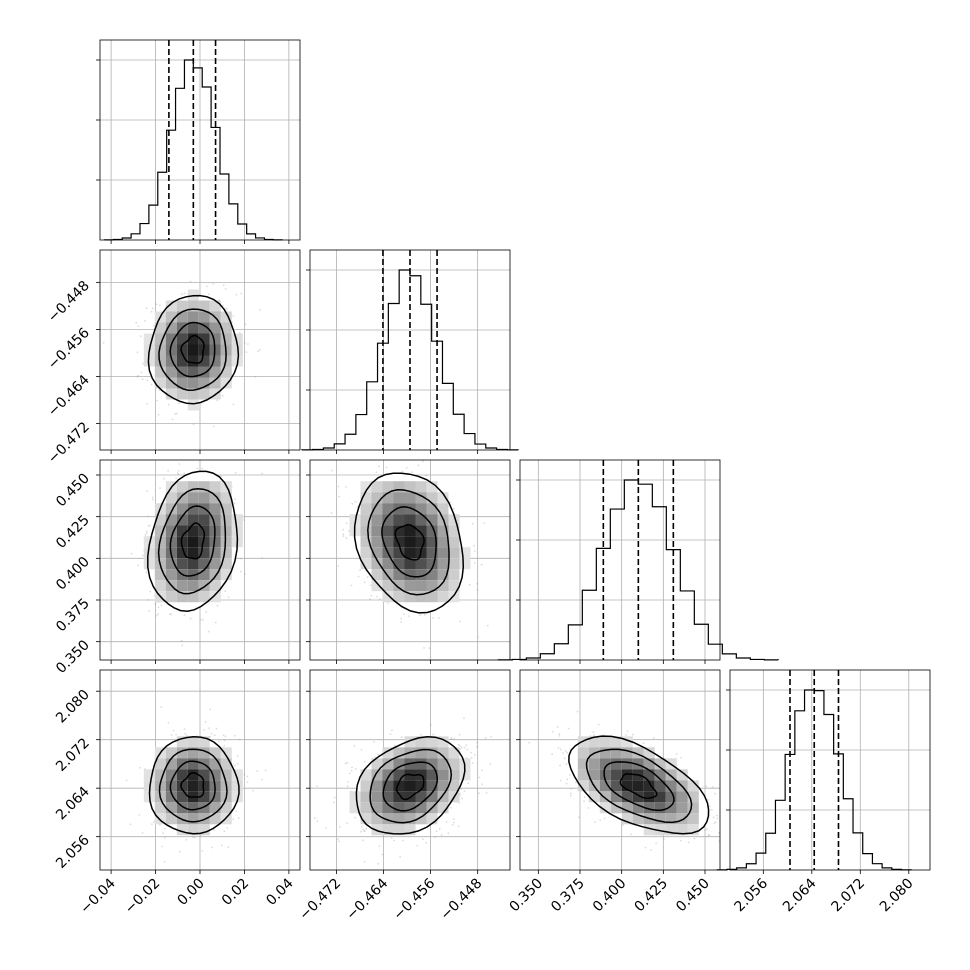 The width and height of the screenshot is (970, 970). Describe the element at coordinates (279, 891) in the screenshot. I see `xtick-label-0-4: 0.04` at that location.